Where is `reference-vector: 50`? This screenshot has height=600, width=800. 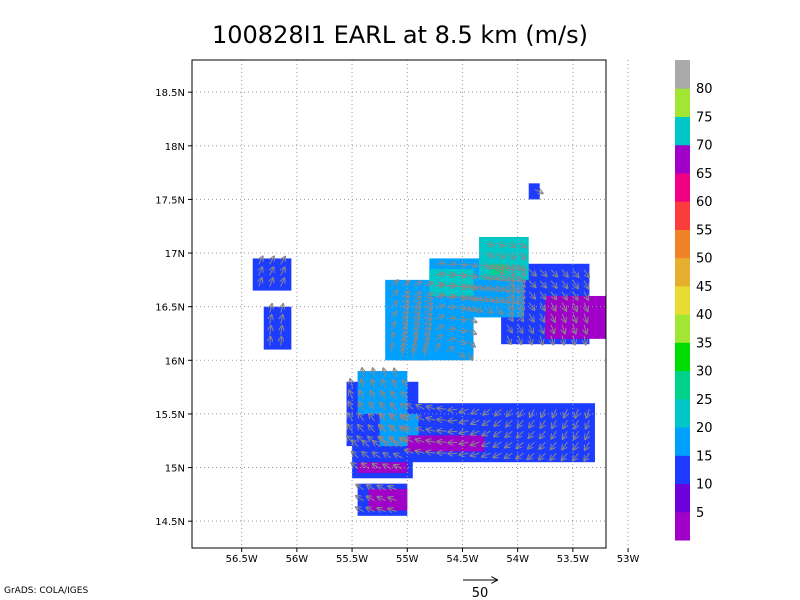
reference-vector: 50 is located at coordinates (480, 590).